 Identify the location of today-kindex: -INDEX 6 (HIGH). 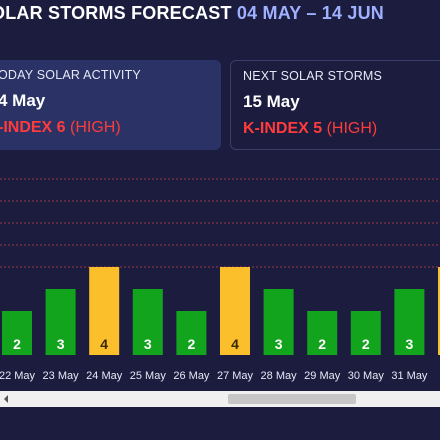
(104, 128).